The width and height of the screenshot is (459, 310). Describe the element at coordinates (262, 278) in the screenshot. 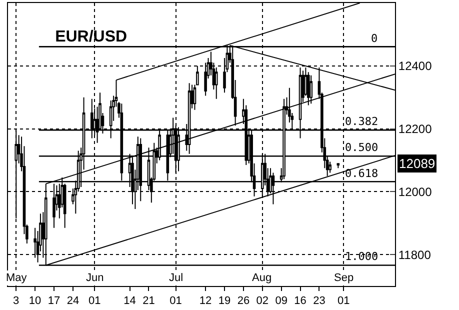

I see `x2-tick-label: Aug` at that location.